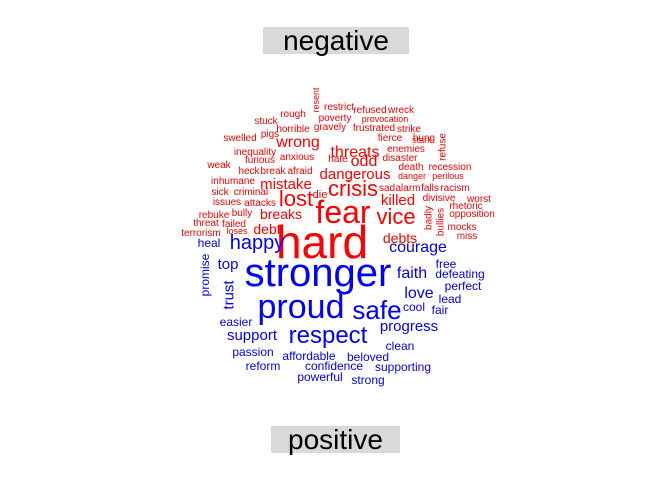 This screenshot has height=480, width=672. What do you see at coordinates (459, 274) in the screenshot?
I see `positive-word-defeating: defeating` at bounding box center [459, 274].